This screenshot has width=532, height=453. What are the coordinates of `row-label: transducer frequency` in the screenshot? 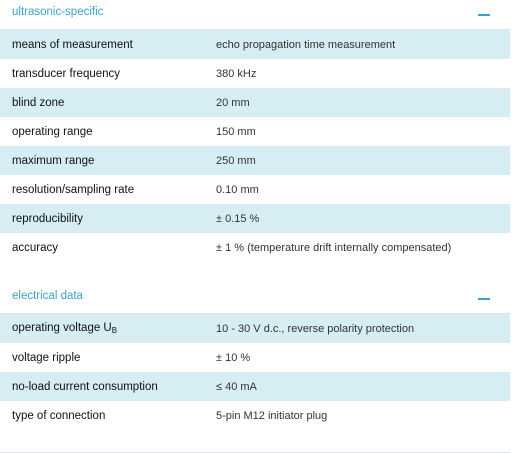 It's located at (66, 73).